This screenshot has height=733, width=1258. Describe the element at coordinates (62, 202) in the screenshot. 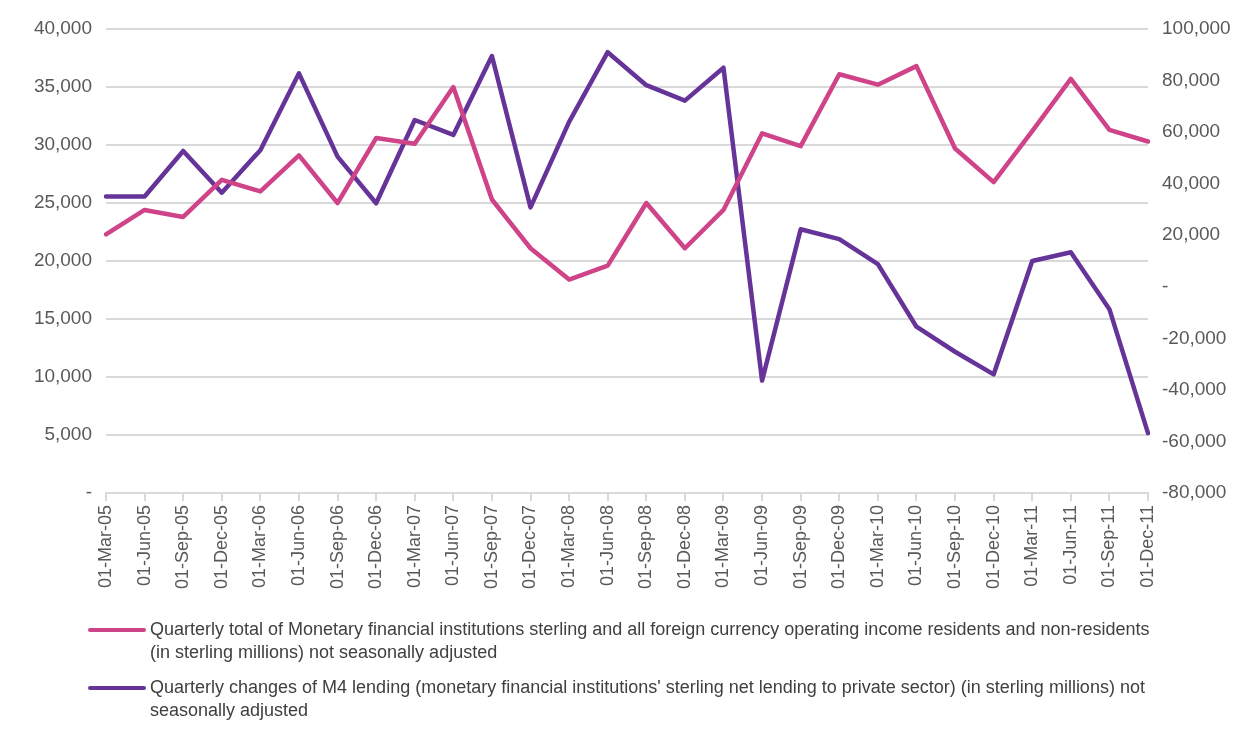

I see `y-tick-label: 25,000` at that location.